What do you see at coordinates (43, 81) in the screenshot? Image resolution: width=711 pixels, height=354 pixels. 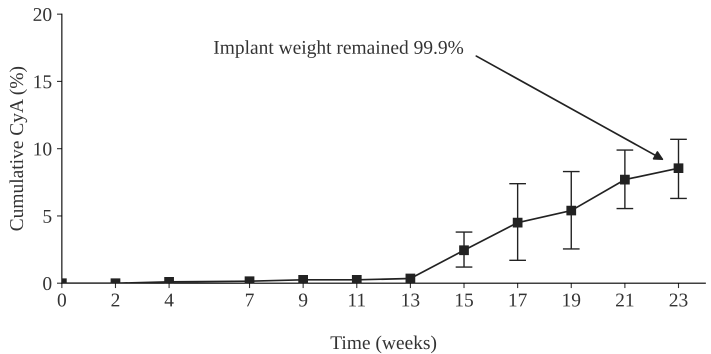 I see `y-tick-label: 15` at bounding box center [43, 81].